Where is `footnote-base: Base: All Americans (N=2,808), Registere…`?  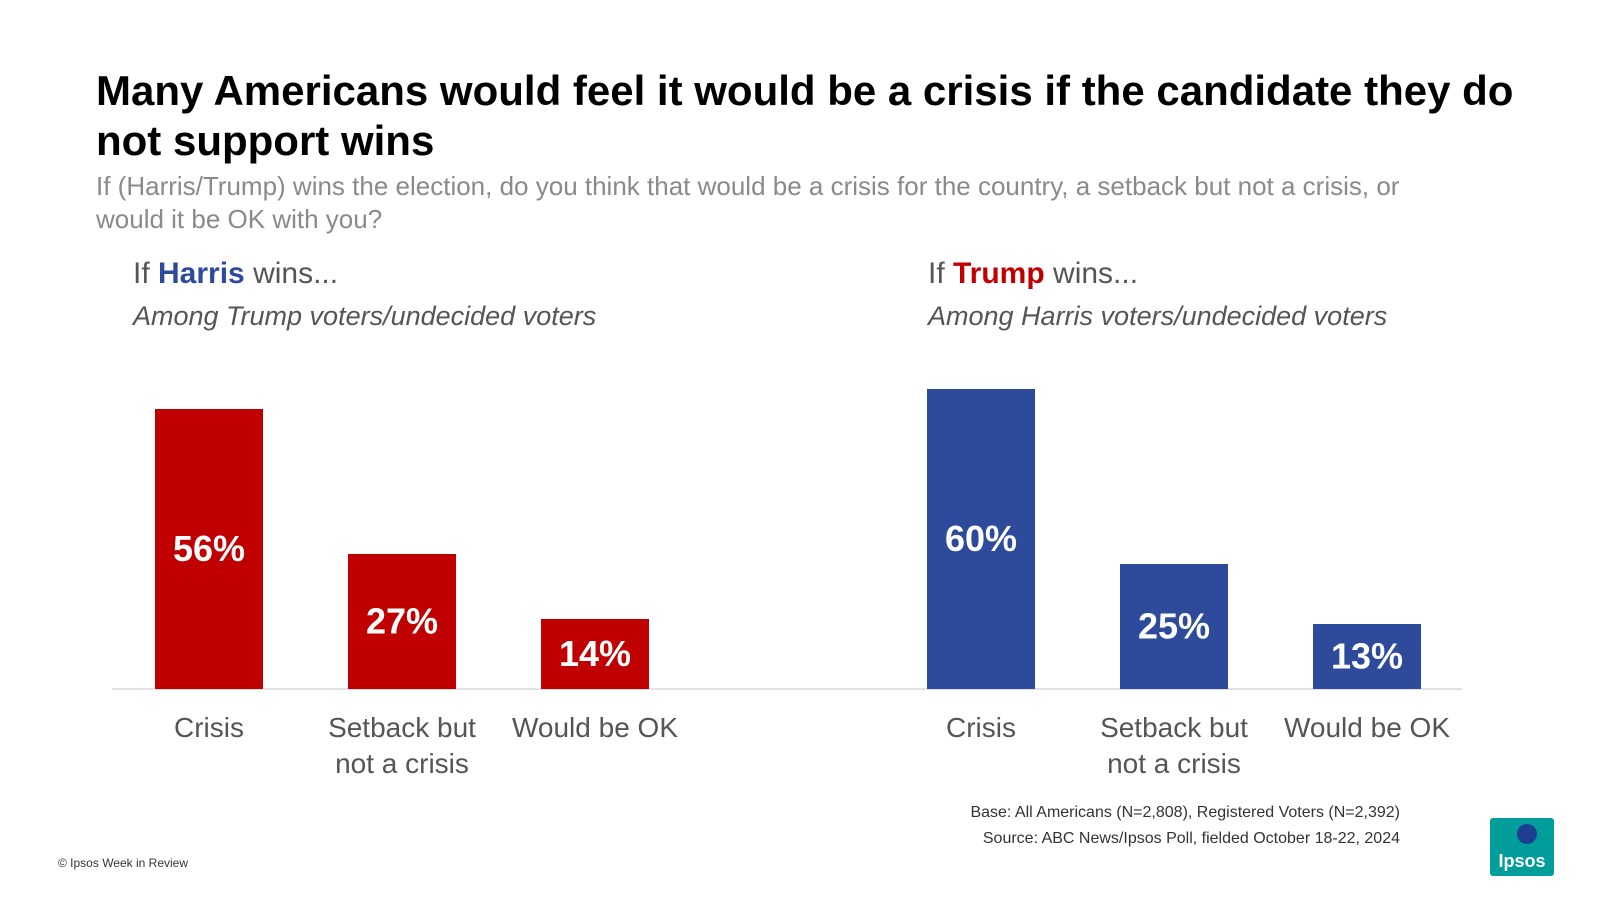 footnote-base: Base: All Americans (N=2,808), Registere… is located at coordinates (1185, 812).